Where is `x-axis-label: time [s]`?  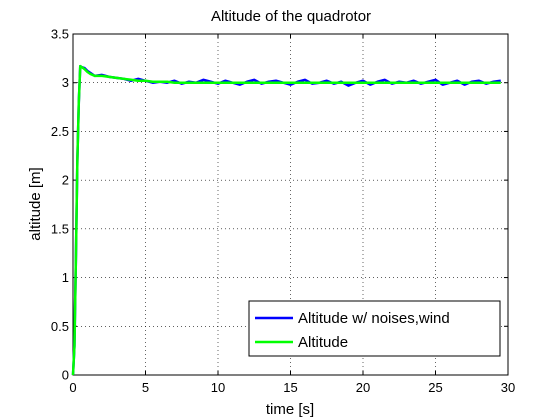
x-axis-label: time [s] is located at coordinates (290, 409).